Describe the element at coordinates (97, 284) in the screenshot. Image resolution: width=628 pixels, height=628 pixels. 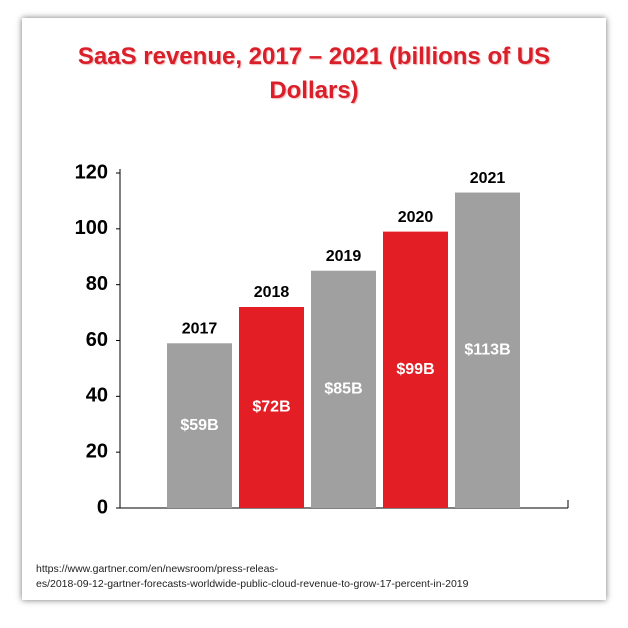
I see `y-tick-label: 80` at that location.